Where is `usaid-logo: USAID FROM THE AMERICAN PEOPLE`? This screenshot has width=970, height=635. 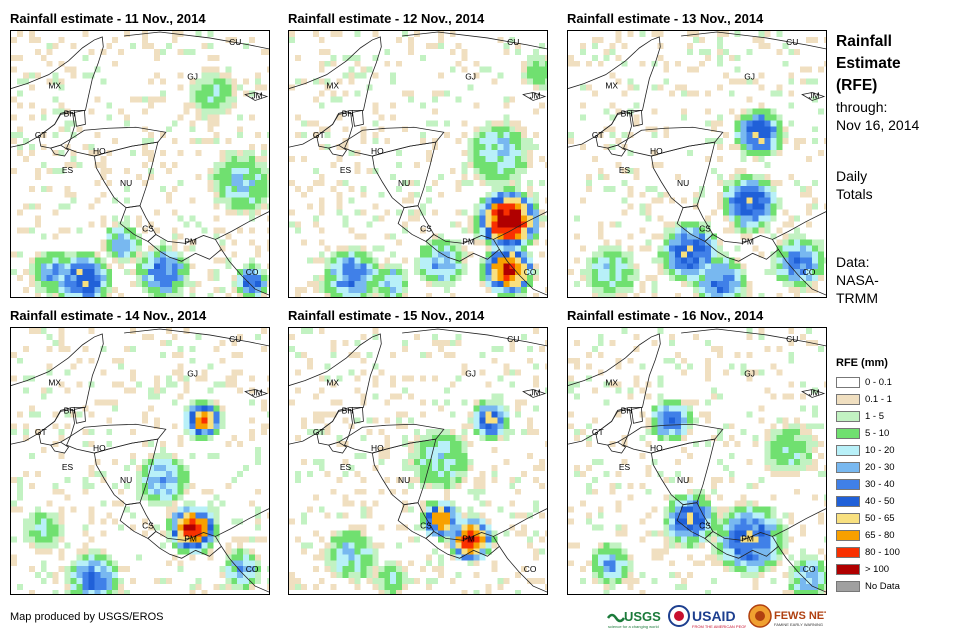
usaid-logo: USAID FROM THE AMERICAN PEOPLE is located at coordinates (707, 617).